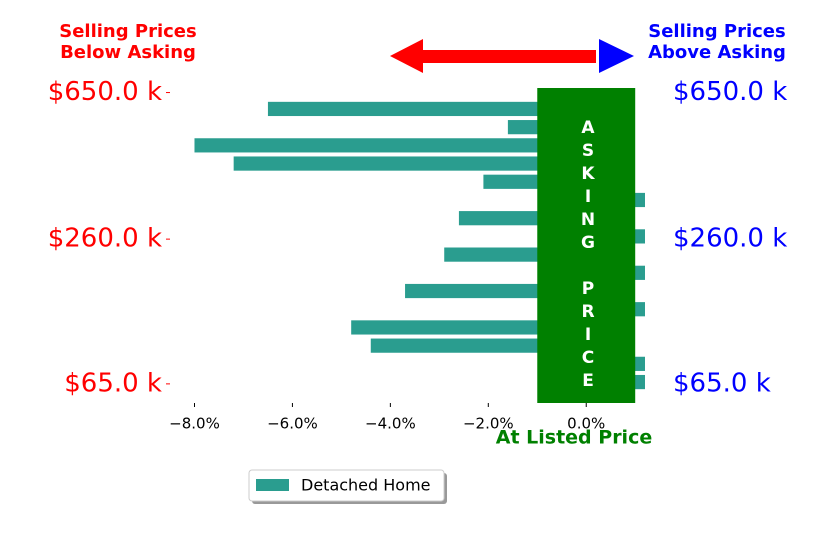  I want to click on x-tick-label: −8.0%, so click(194, 424).